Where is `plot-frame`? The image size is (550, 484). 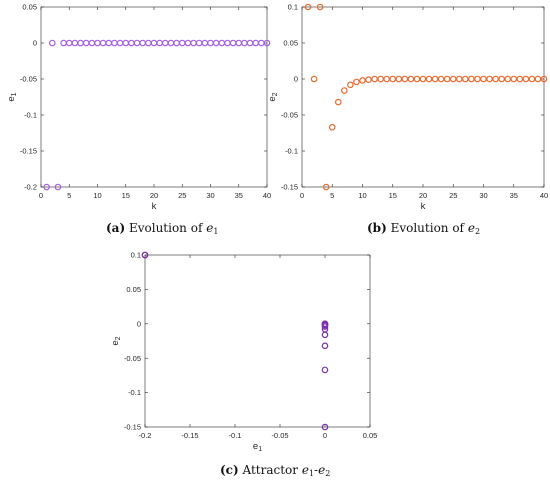 plot-frame is located at coordinates (257, 341).